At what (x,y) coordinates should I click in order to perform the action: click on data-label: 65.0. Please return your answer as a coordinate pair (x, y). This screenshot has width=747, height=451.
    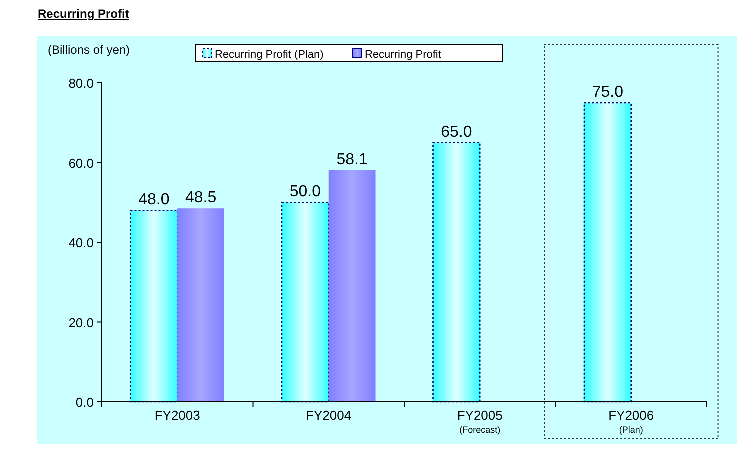
    Looking at the image, I should click on (456, 132).